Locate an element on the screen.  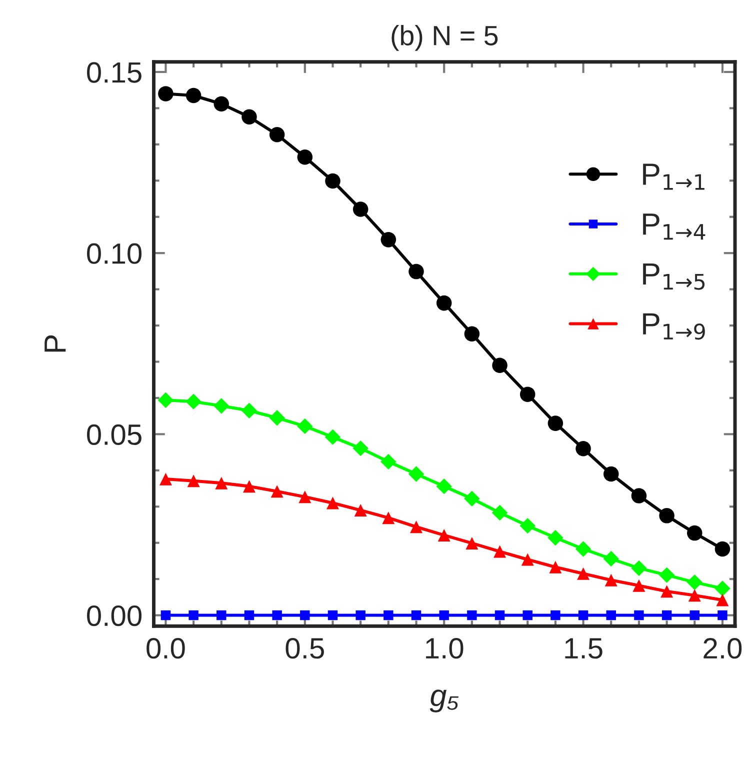
y-tick-label: 0.15 is located at coordinates (114, 72).